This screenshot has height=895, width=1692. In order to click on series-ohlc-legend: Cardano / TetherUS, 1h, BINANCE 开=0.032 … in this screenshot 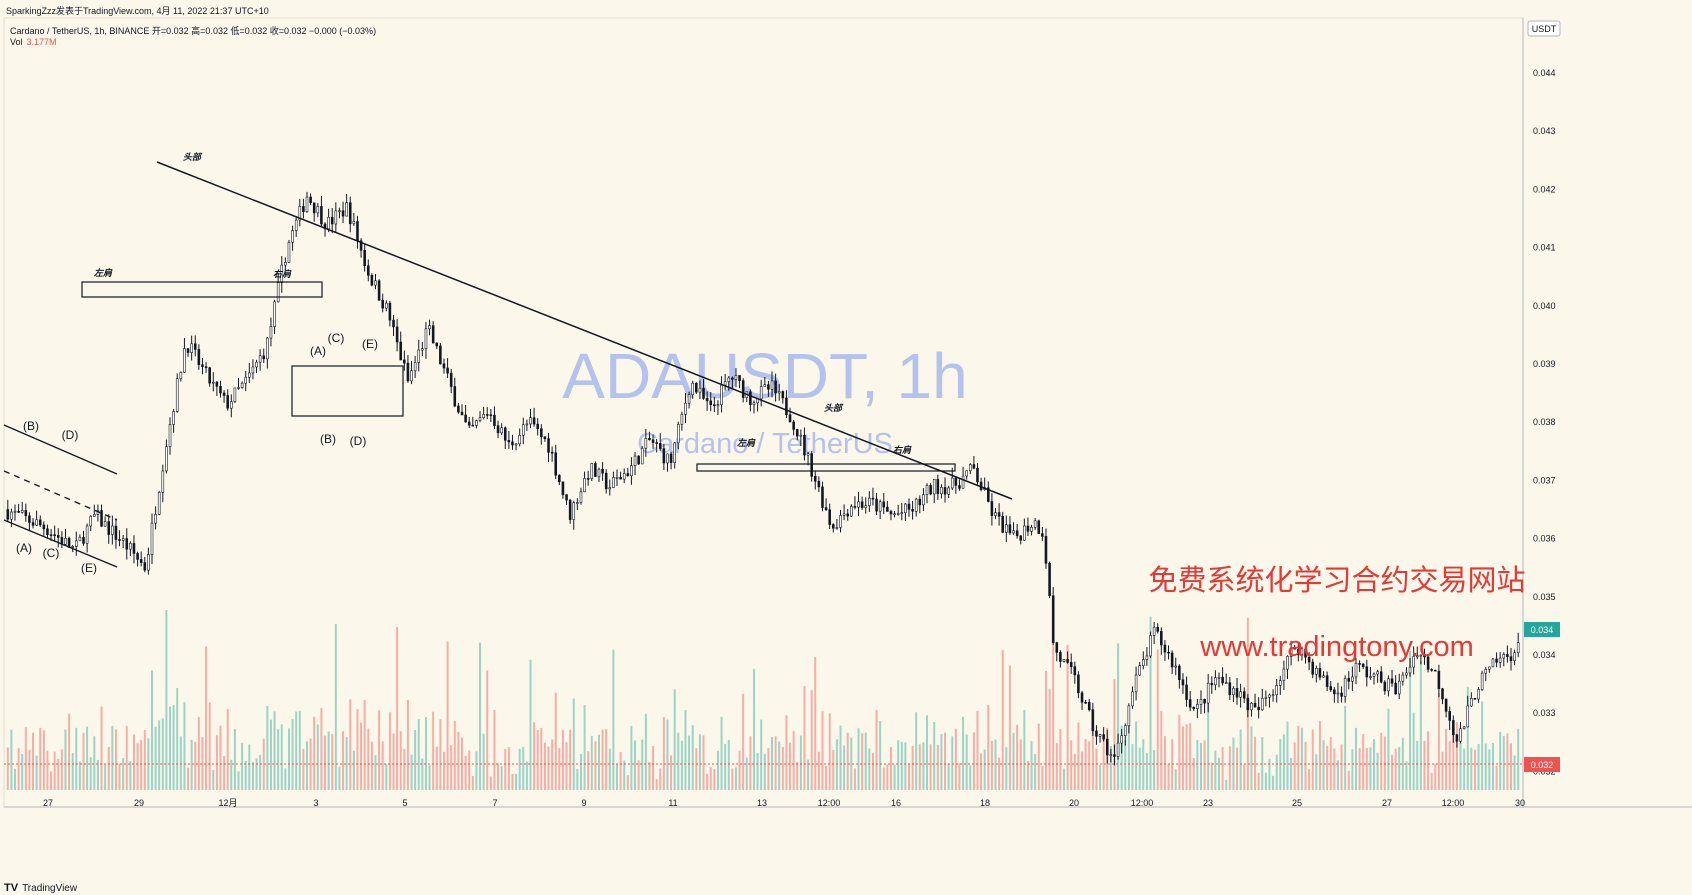, I will do `click(193, 31)`.